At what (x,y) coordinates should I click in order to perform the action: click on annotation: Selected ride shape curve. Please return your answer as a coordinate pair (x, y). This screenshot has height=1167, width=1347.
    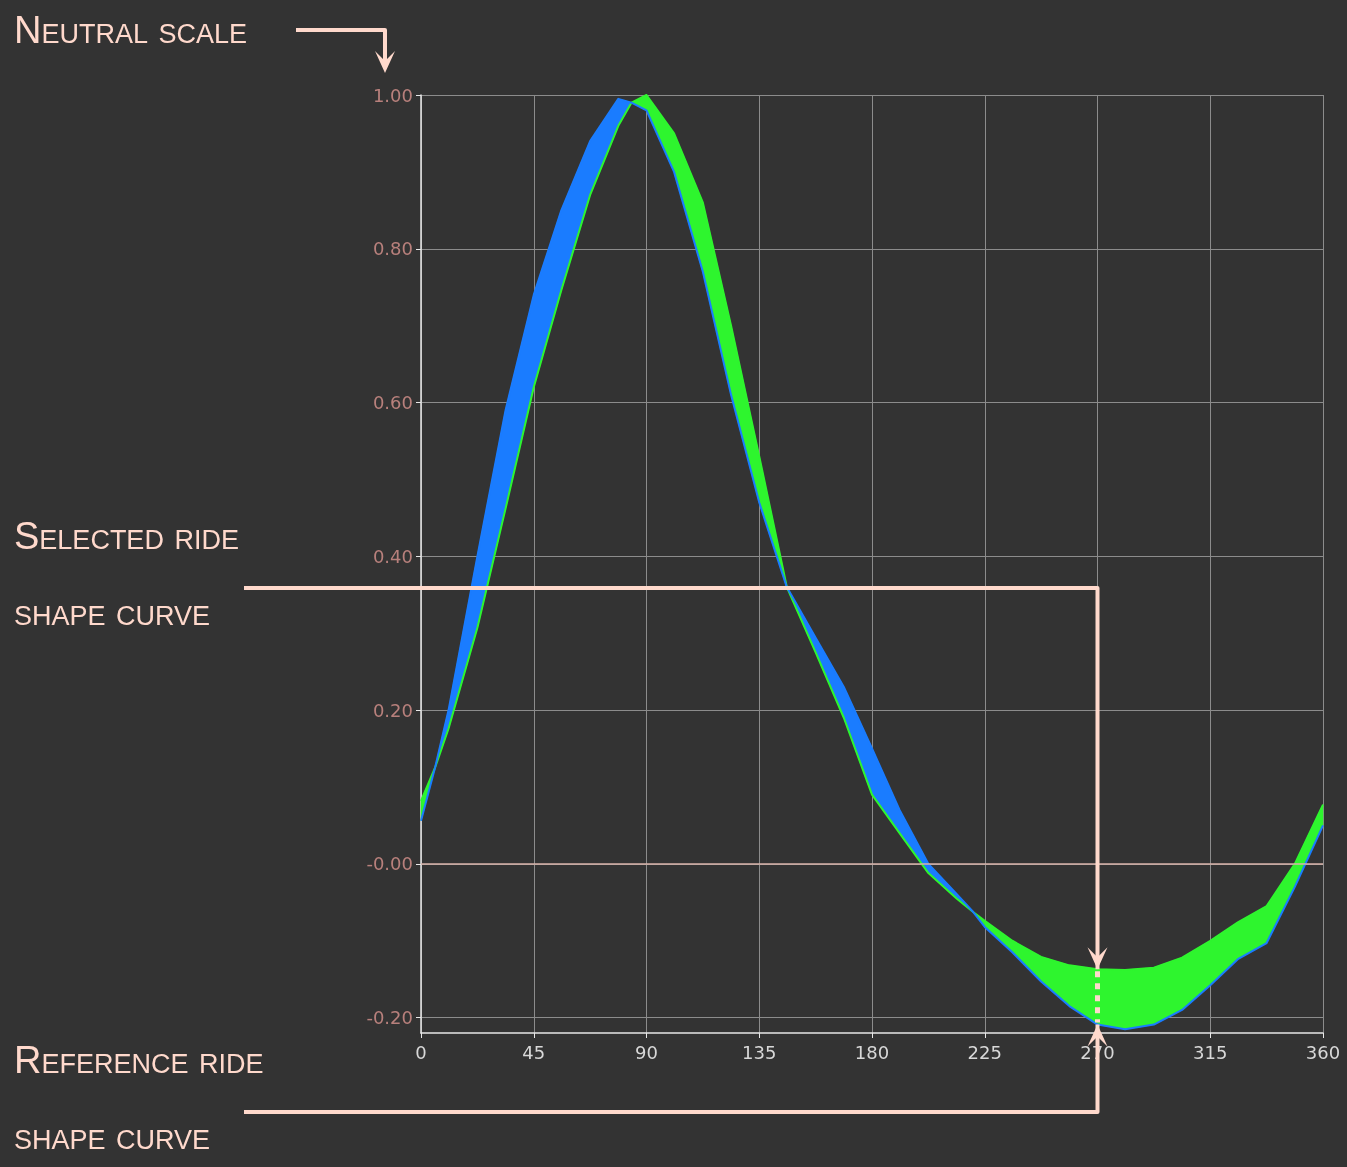
    Looking at the image, I should click on (127, 574).